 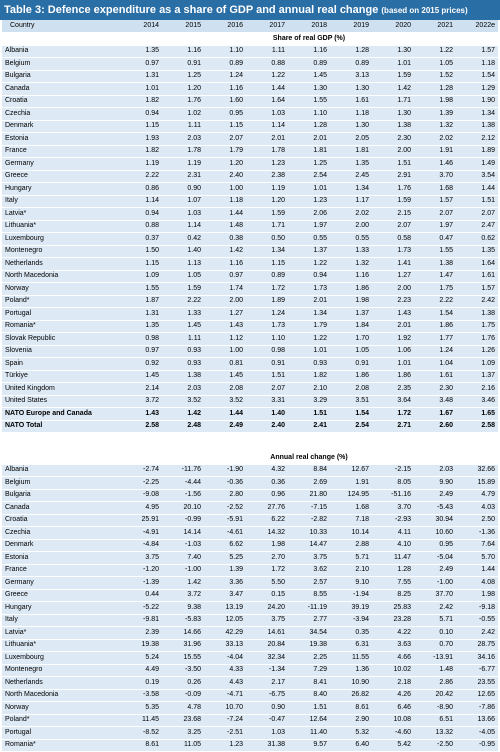 What do you see at coordinates (435, 126) in the screenshot?
I see `cell: 1.32` at bounding box center [435, 126].